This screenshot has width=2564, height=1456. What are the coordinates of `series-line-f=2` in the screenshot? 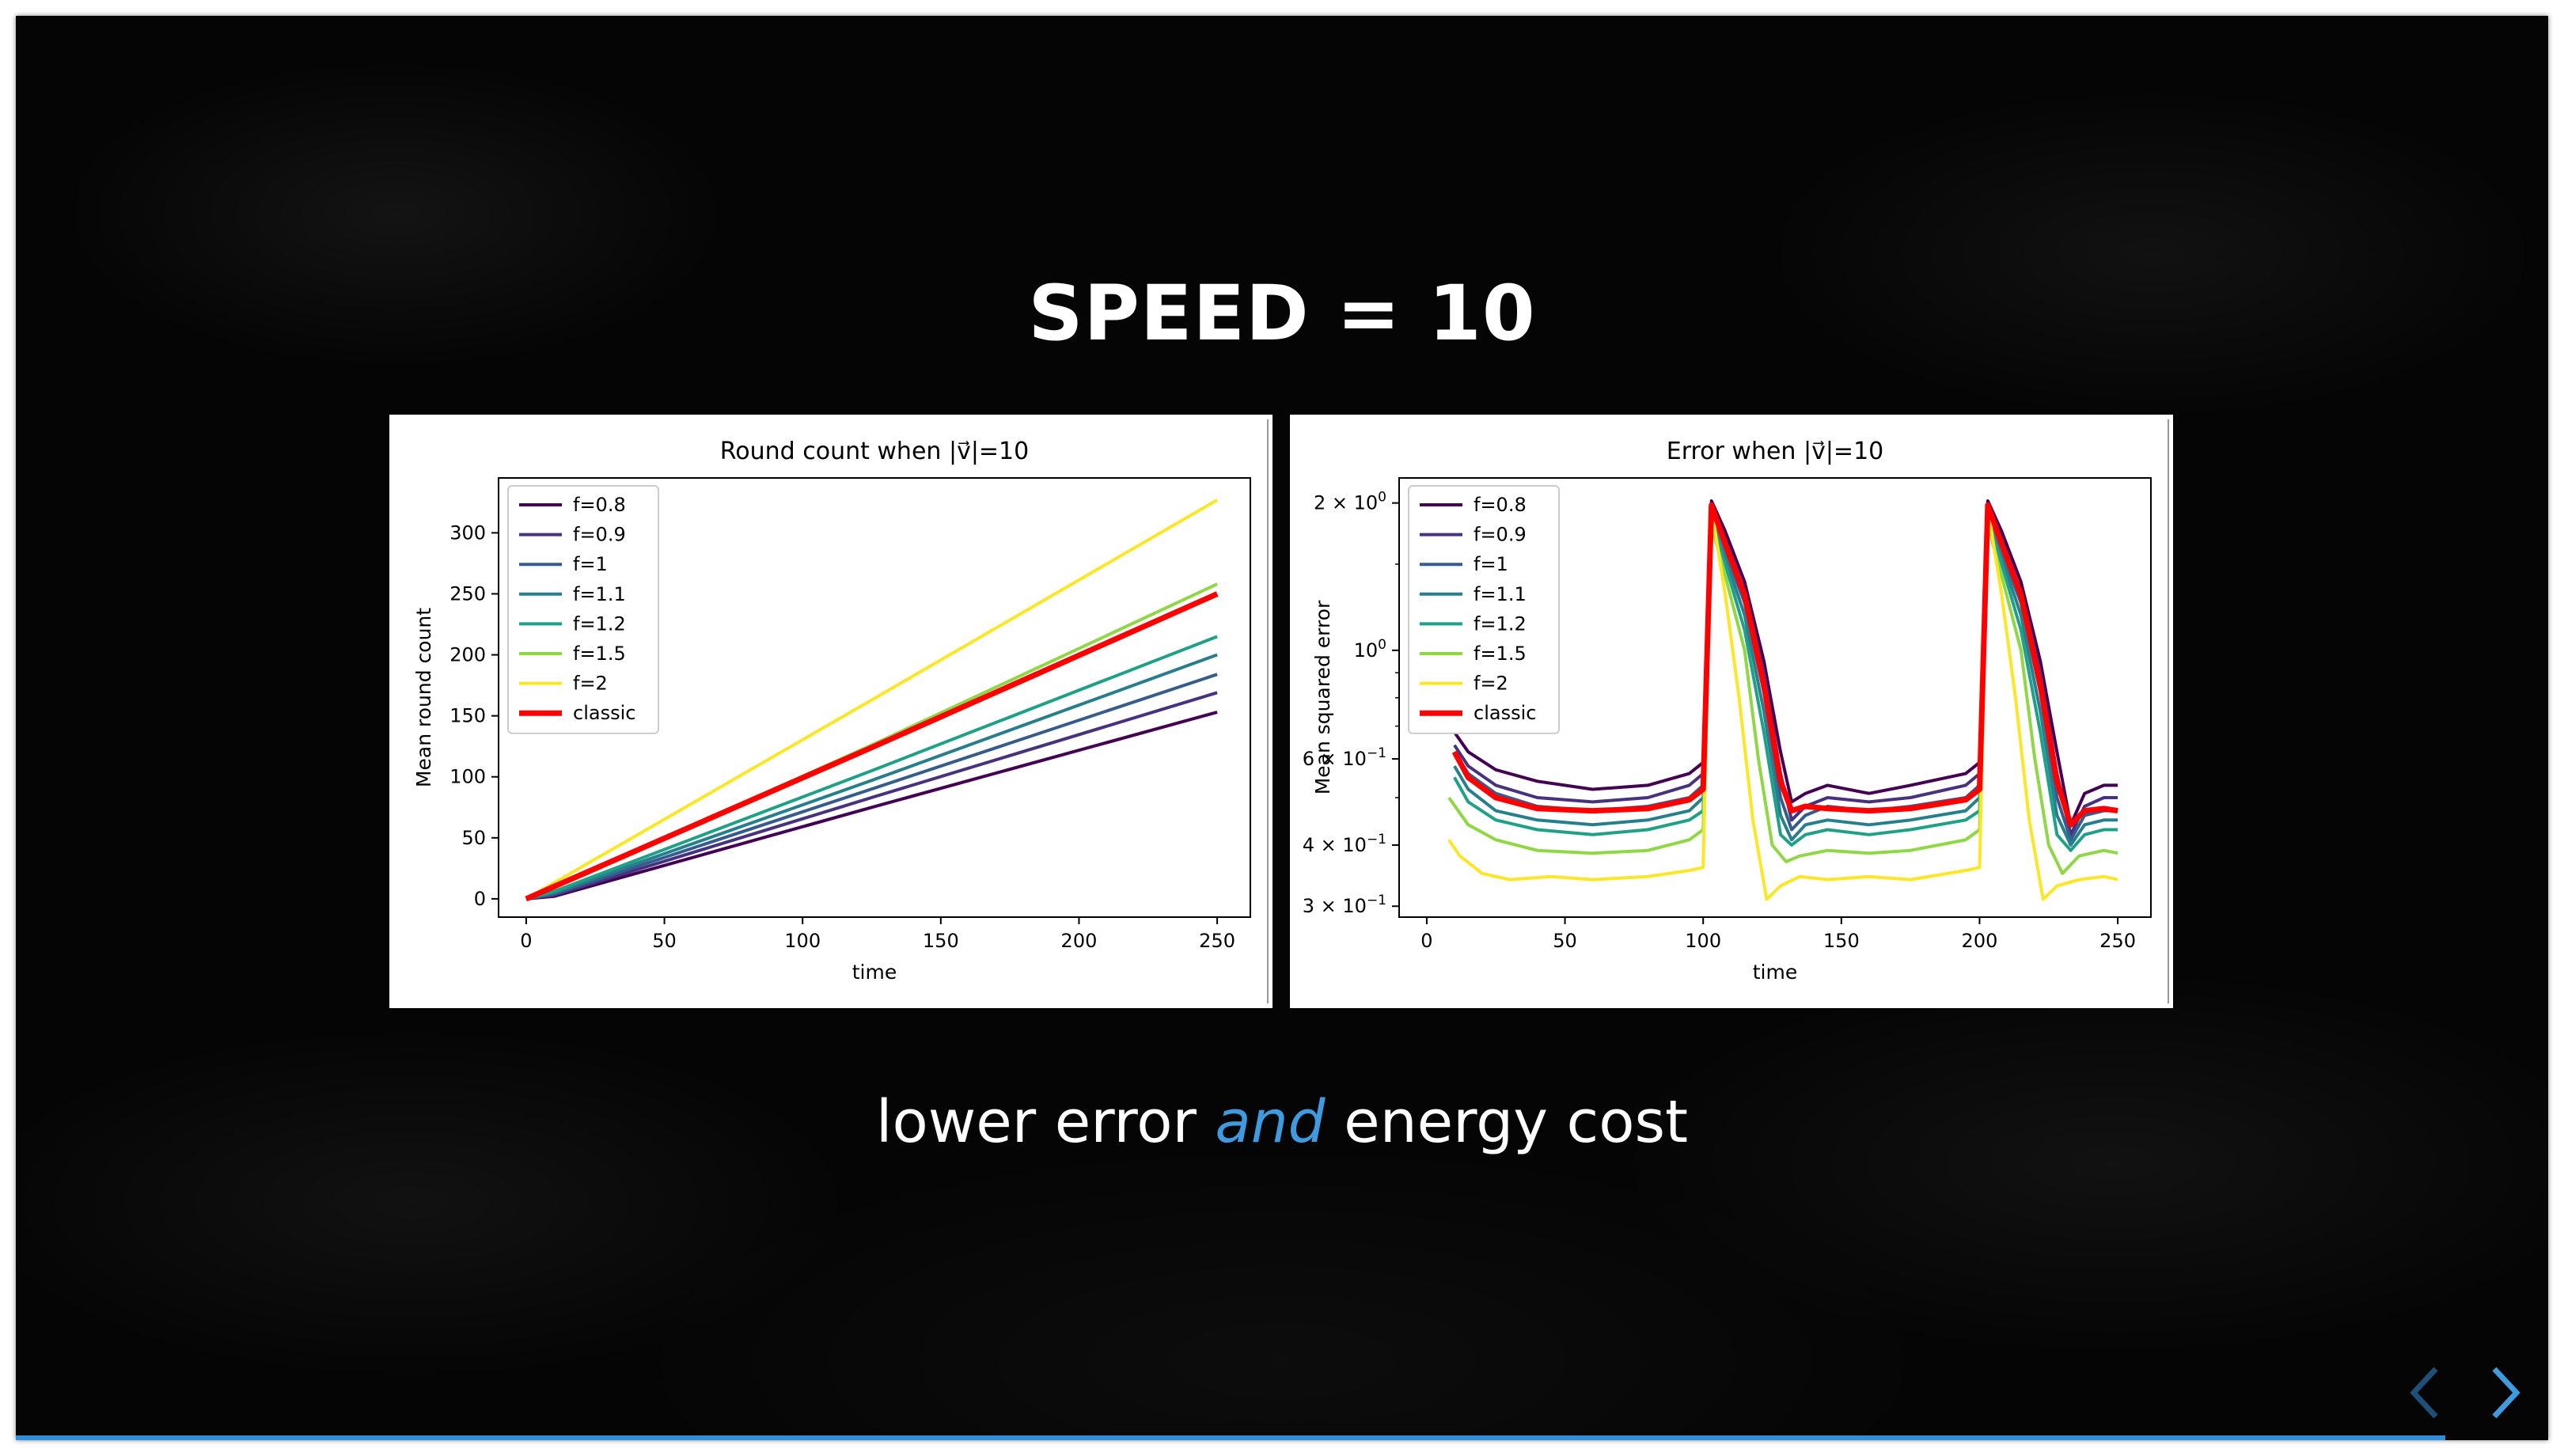 It's located at (1783, 703).